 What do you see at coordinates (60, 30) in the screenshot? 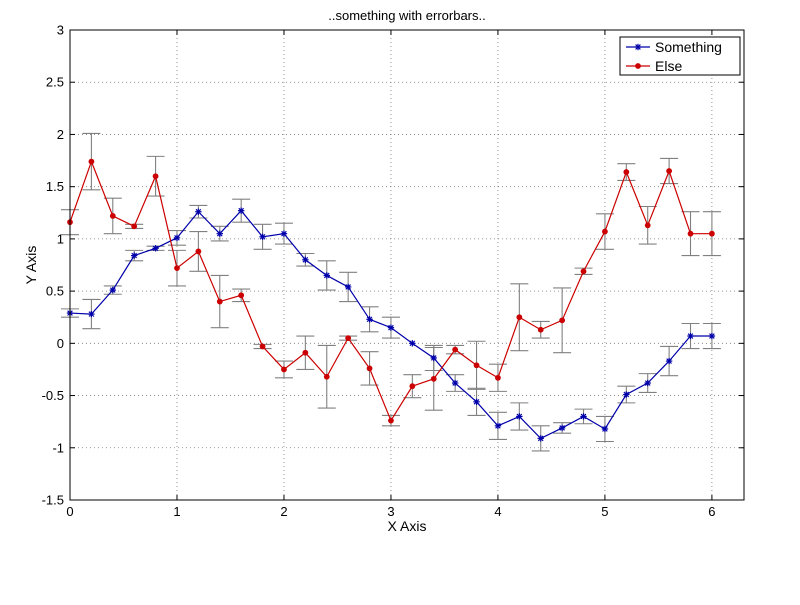
I see `y-tick-label: 3` at bounding box center [60, 30].